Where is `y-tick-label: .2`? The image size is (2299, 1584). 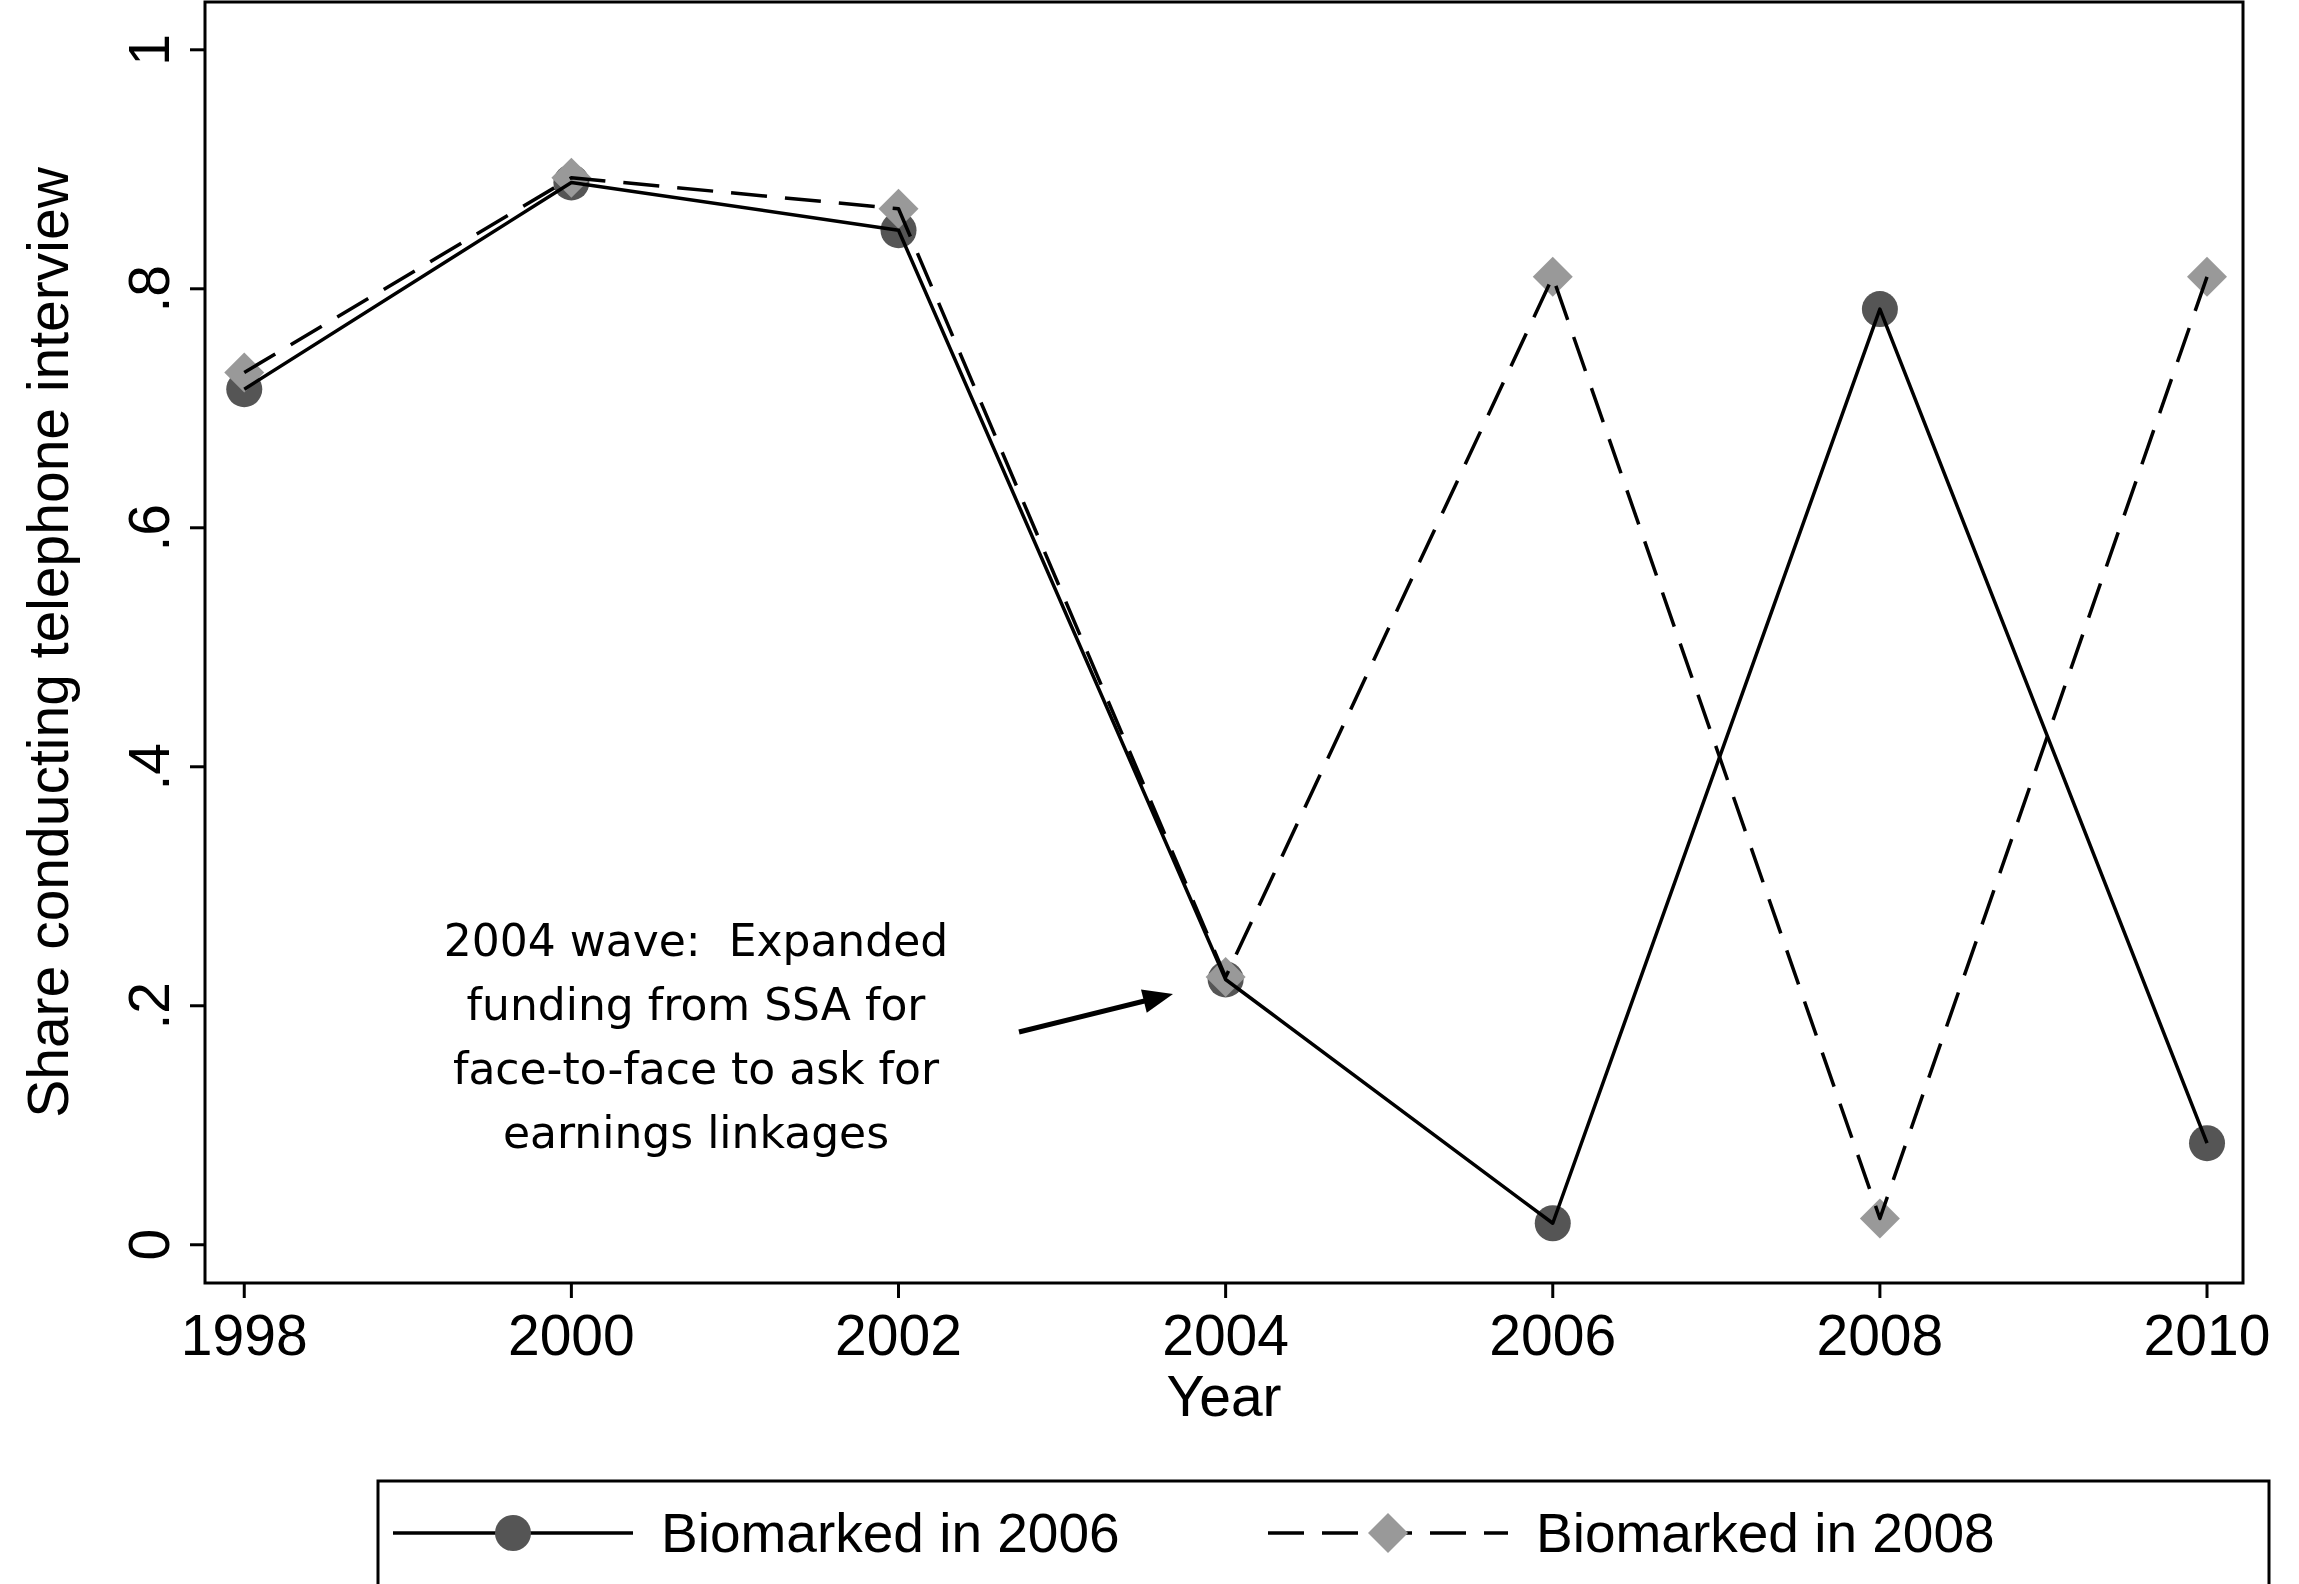
y-tick-label: .2 is located at coordinates (149, 1006).